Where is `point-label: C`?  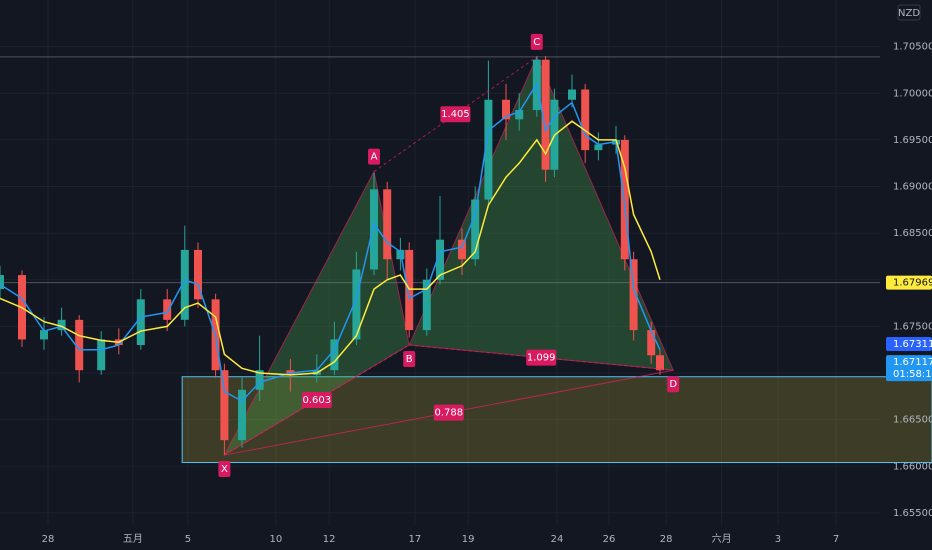 point-label: C is located at coordinates (536, 42).